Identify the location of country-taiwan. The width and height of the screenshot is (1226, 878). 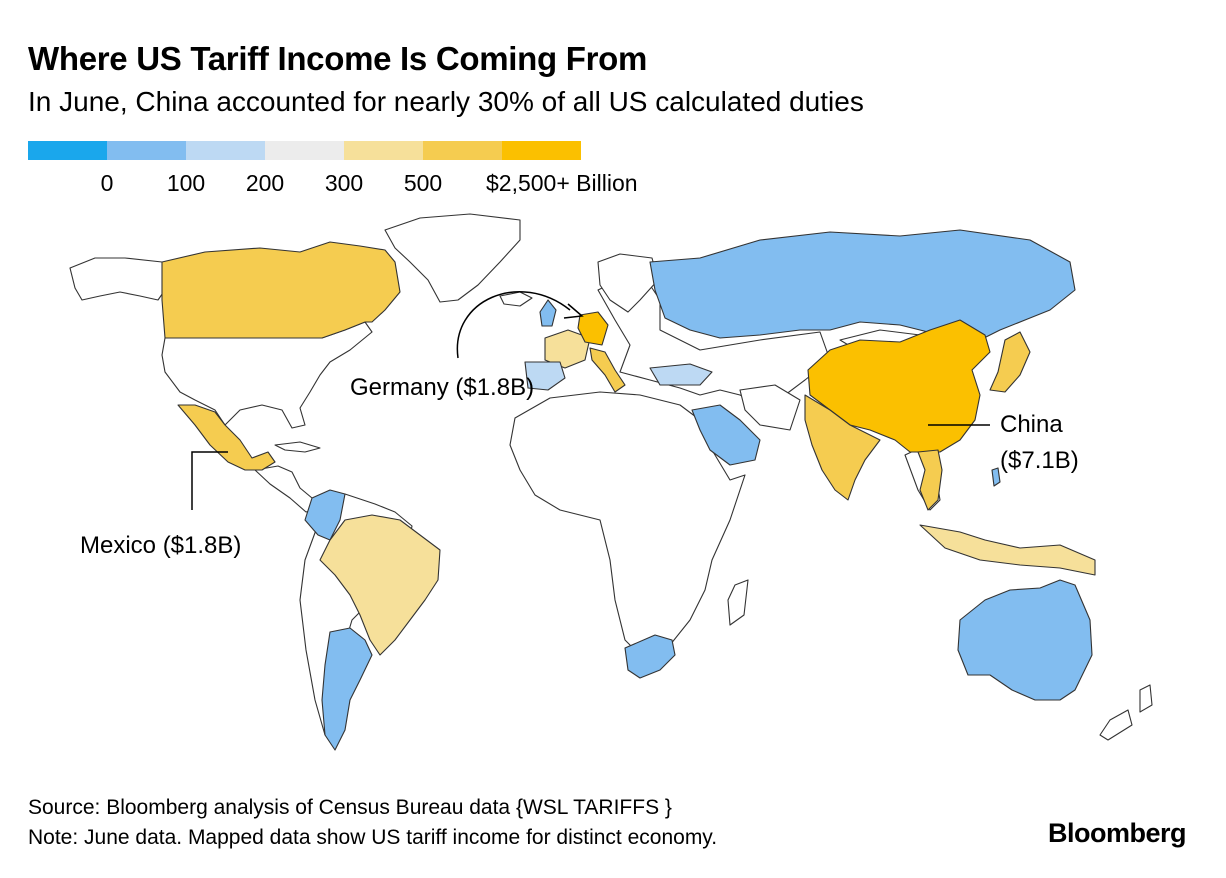
(996, 477).